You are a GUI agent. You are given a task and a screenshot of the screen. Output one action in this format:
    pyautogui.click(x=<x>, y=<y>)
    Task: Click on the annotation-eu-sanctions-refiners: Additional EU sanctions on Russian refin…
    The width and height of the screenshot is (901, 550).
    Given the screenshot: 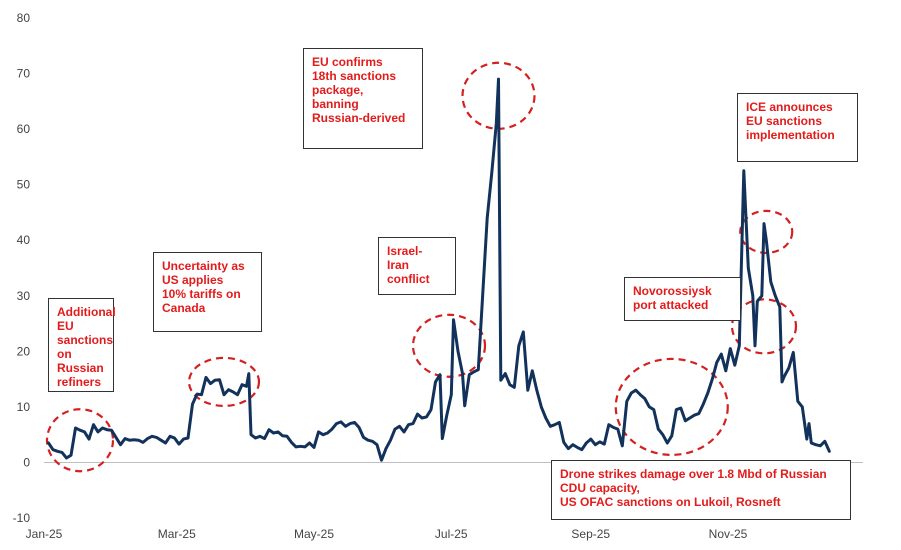 What is the action you would take?
    pyautogui.click(x=82, y=345)
    